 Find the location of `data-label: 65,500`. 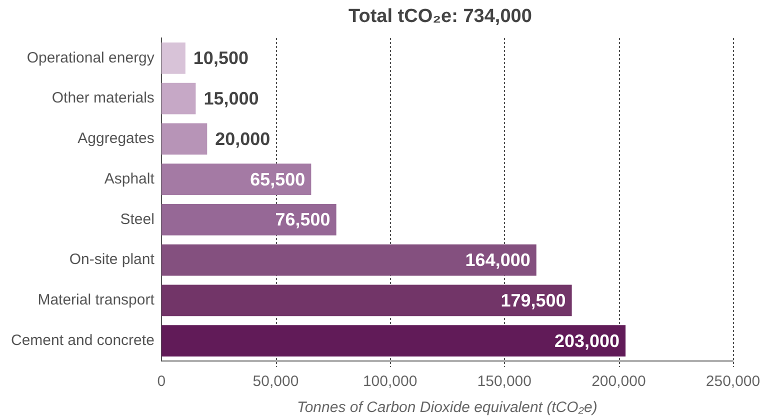

data-label: 65,500 is located at coordinates (278, 179).